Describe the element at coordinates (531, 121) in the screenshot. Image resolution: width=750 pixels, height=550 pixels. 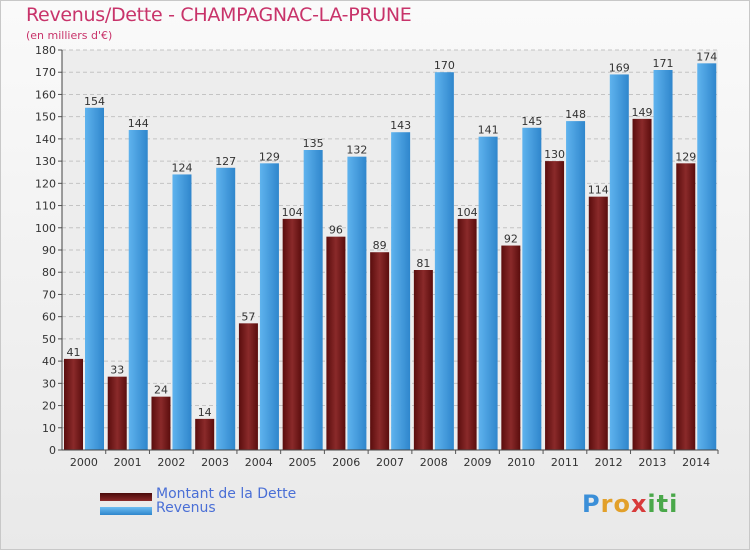
I see `data-label-revenus: 145` at that location.